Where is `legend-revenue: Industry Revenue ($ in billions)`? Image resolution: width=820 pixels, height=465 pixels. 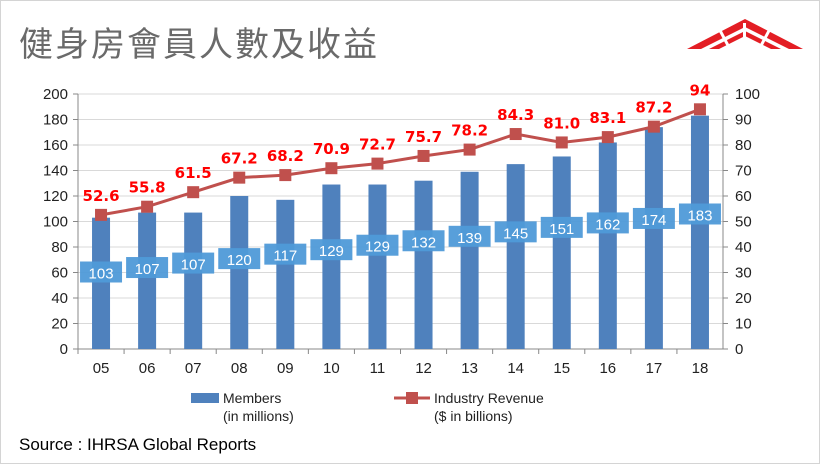
legend-revenue: Industry Revenue ($ in billions) is located at coordinates (489, 407).